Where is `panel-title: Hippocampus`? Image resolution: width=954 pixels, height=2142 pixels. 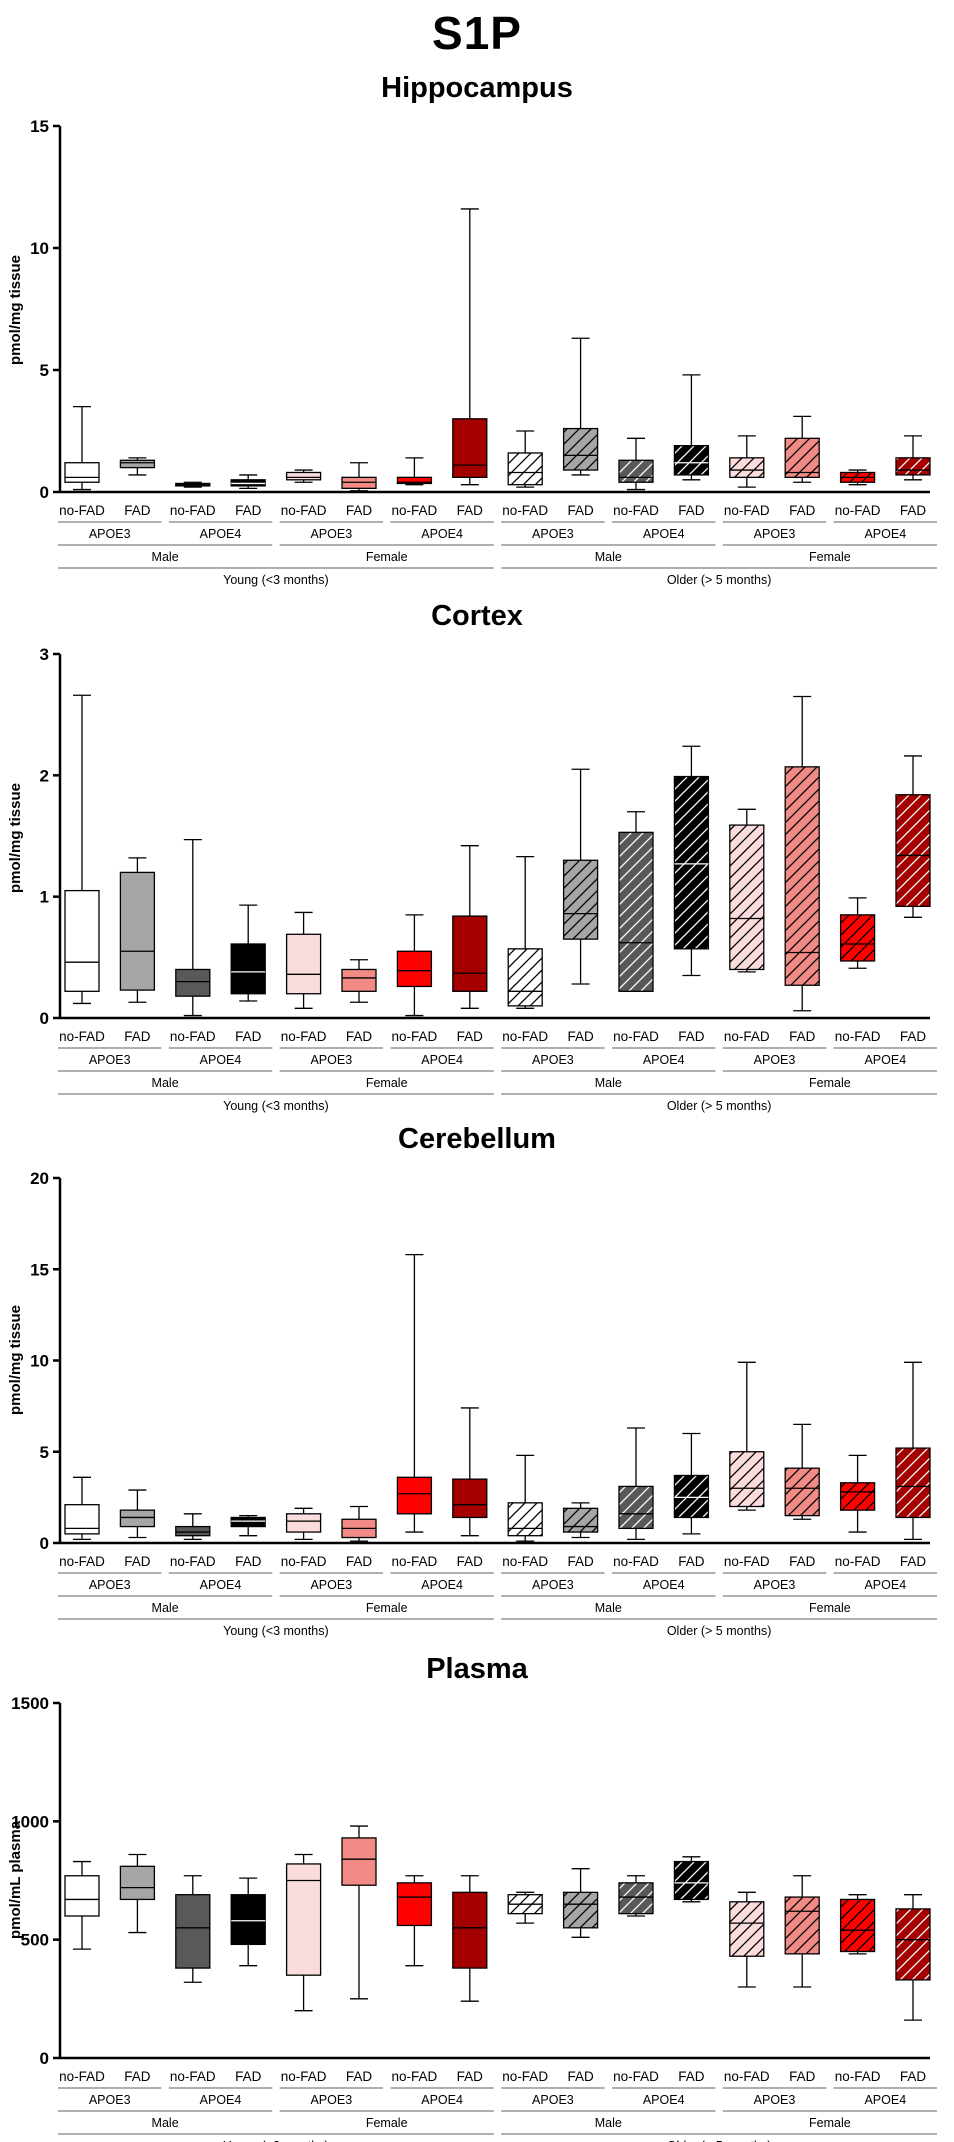
panel-title: Hippocampus is located at coordinates (477, 88).